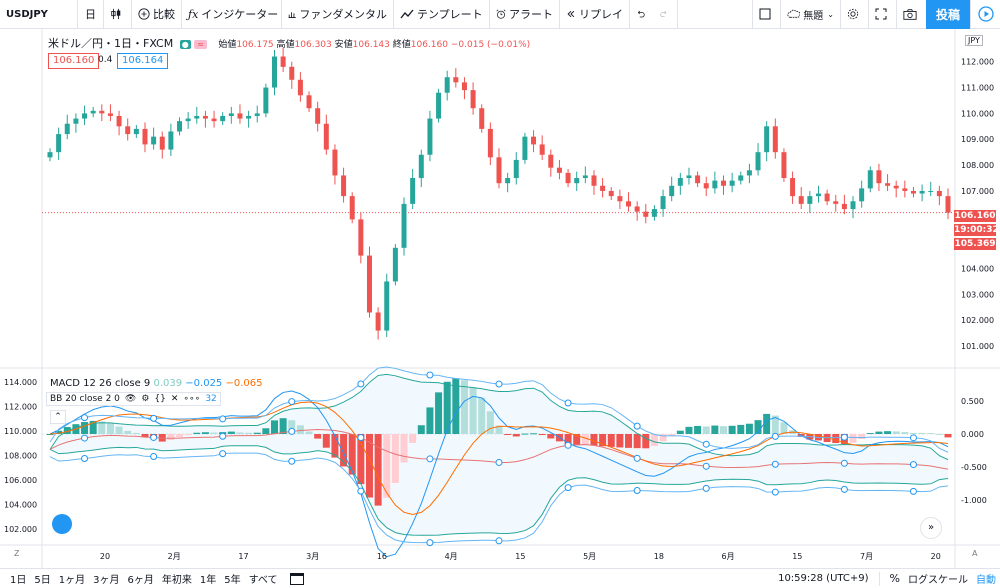 This screenshot has width=1000, height=588. What do you see at coordinates (140, 580) in the screenshot?
I see `range-button-4: 6ヶ月` at bounding box center [140, 580].